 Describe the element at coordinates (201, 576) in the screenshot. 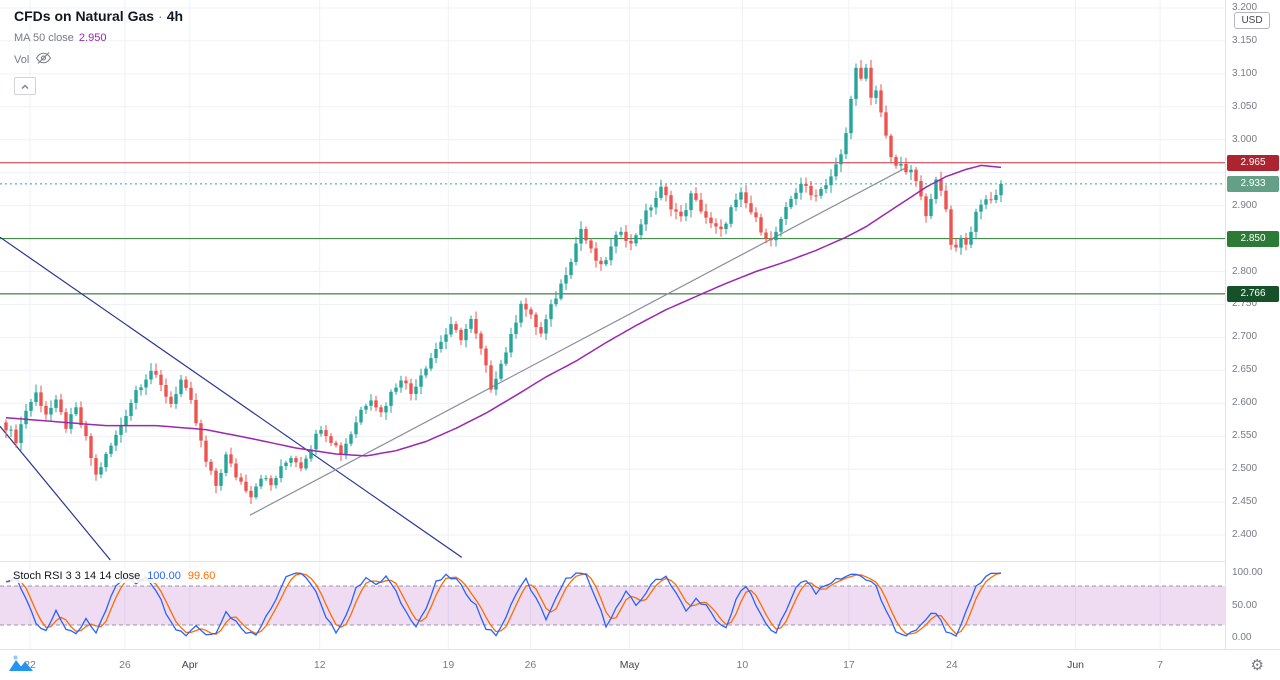

I see `stoch-d-value: 99.60` at that location.